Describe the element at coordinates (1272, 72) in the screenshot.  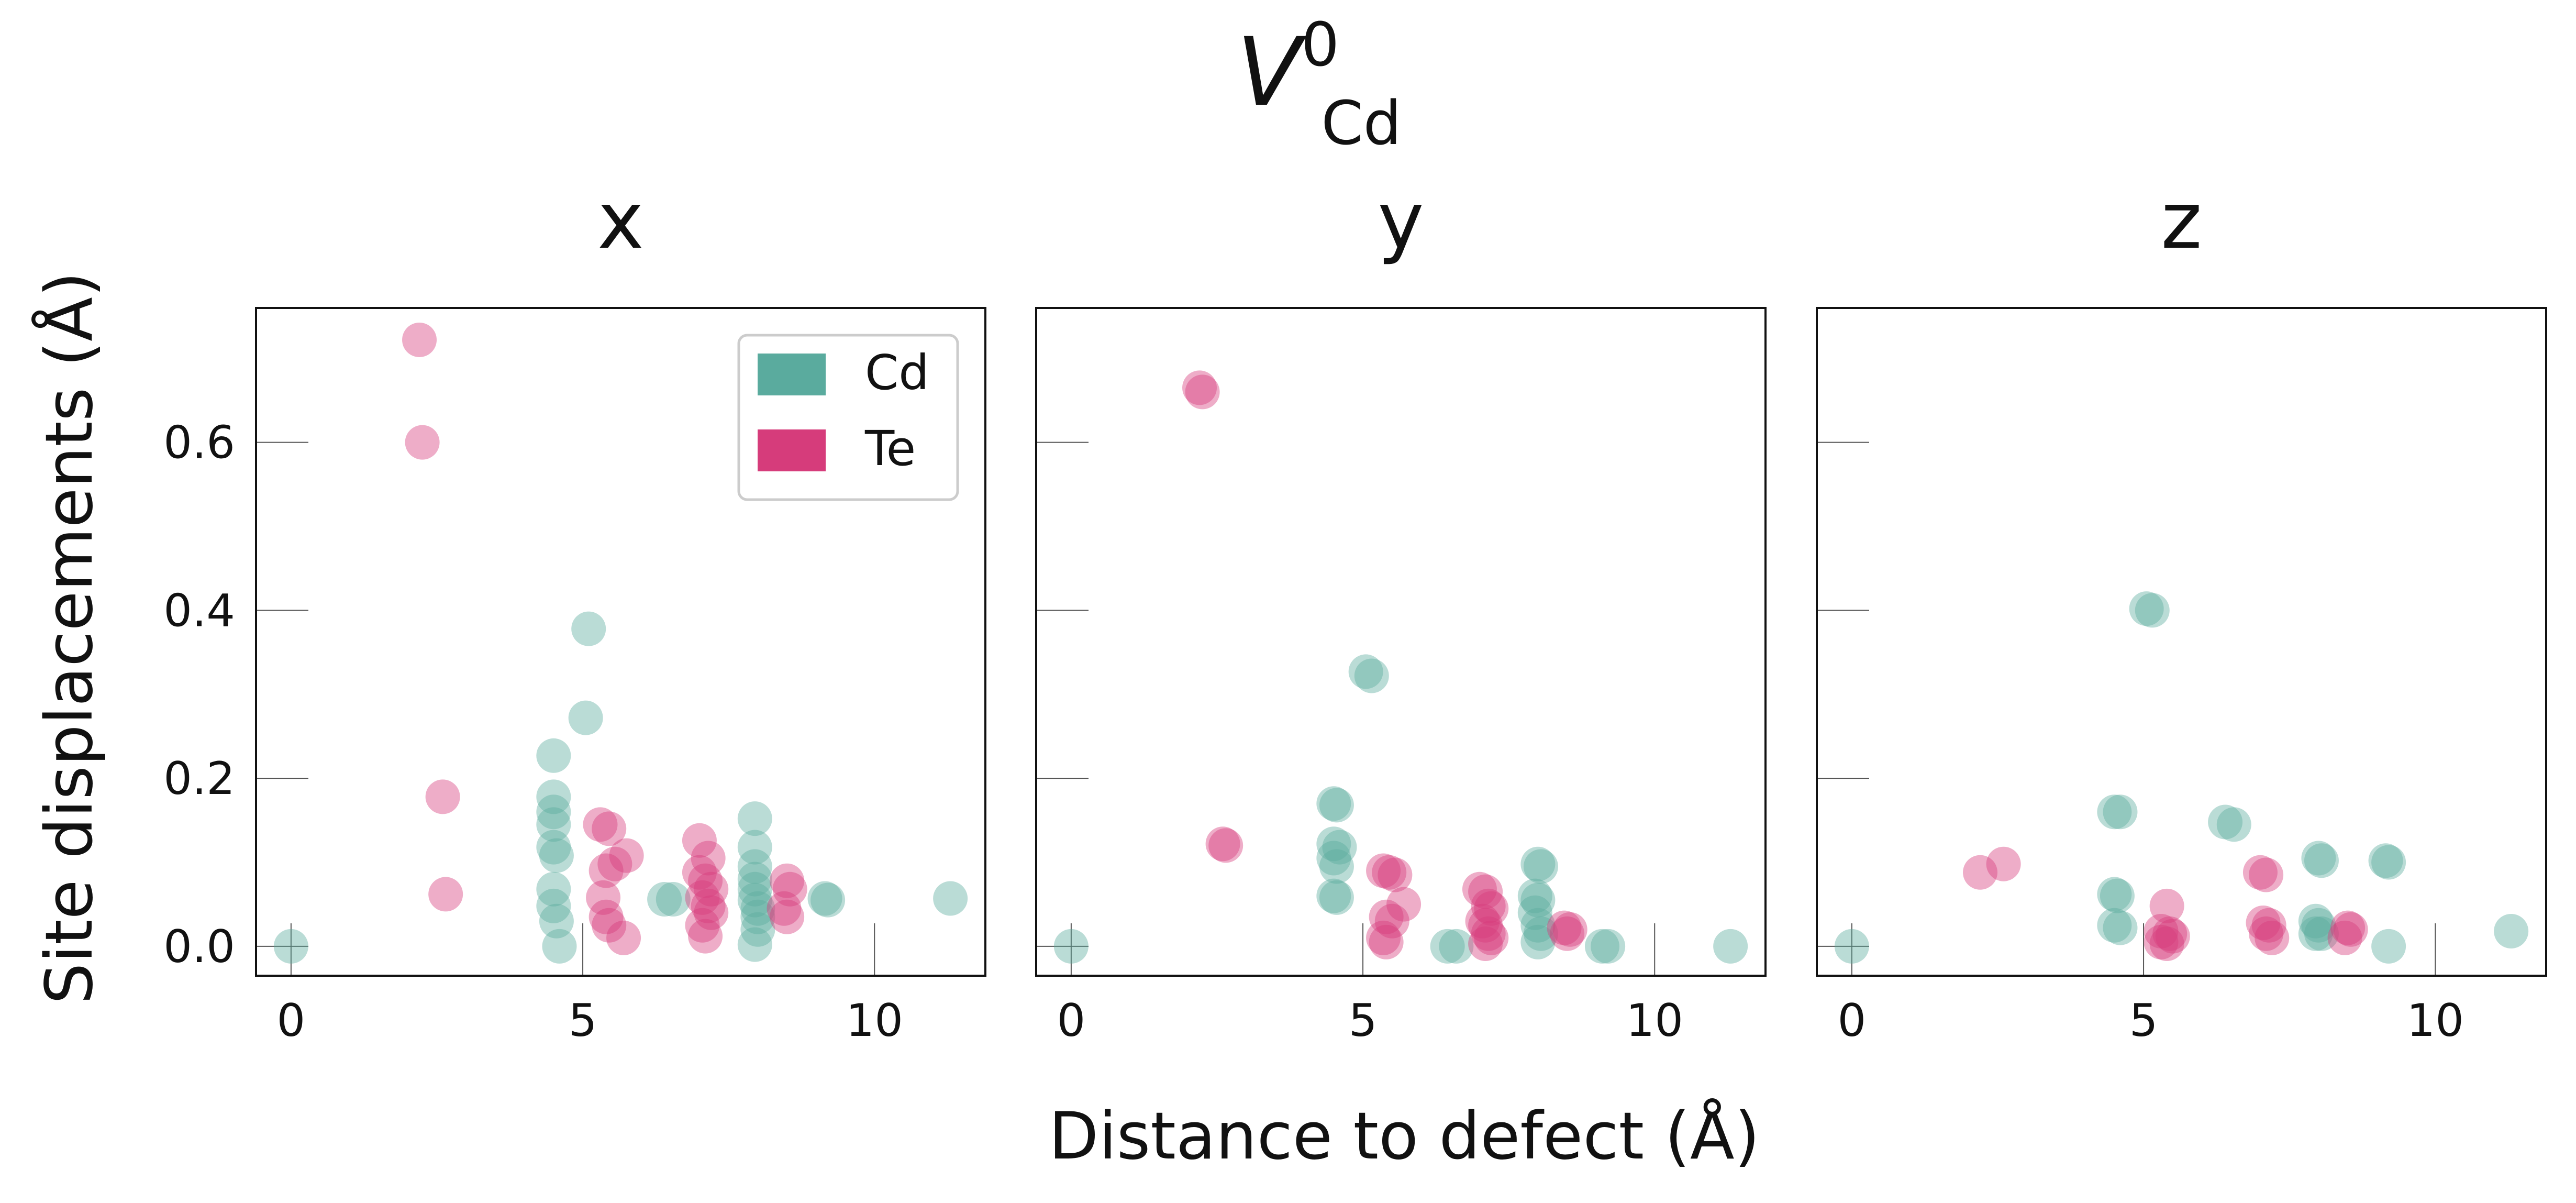
I see `figure-title-base: V` at that location.